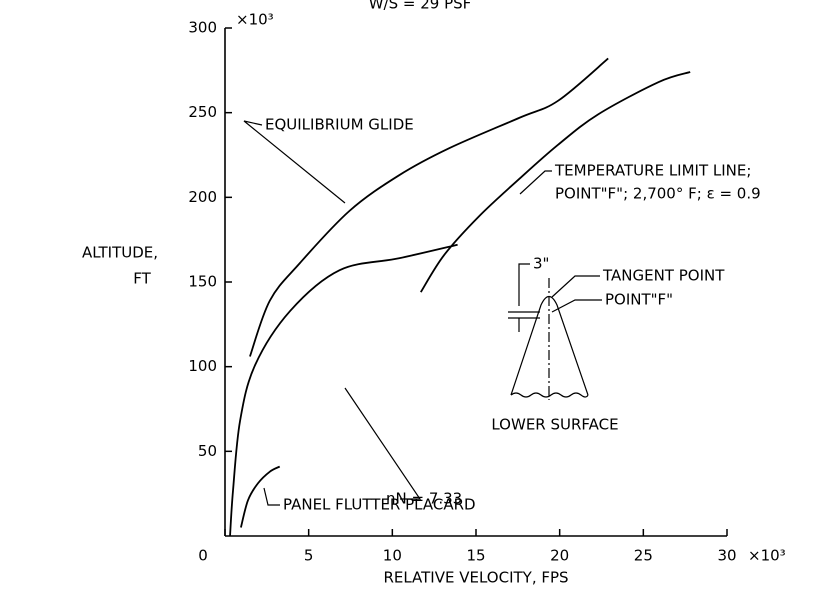  What do you see at coordinates (339, 125) in the screenshot?
I see `series-label: EQUILIBRIUM GLIDE` at bounding box center [339, 125].